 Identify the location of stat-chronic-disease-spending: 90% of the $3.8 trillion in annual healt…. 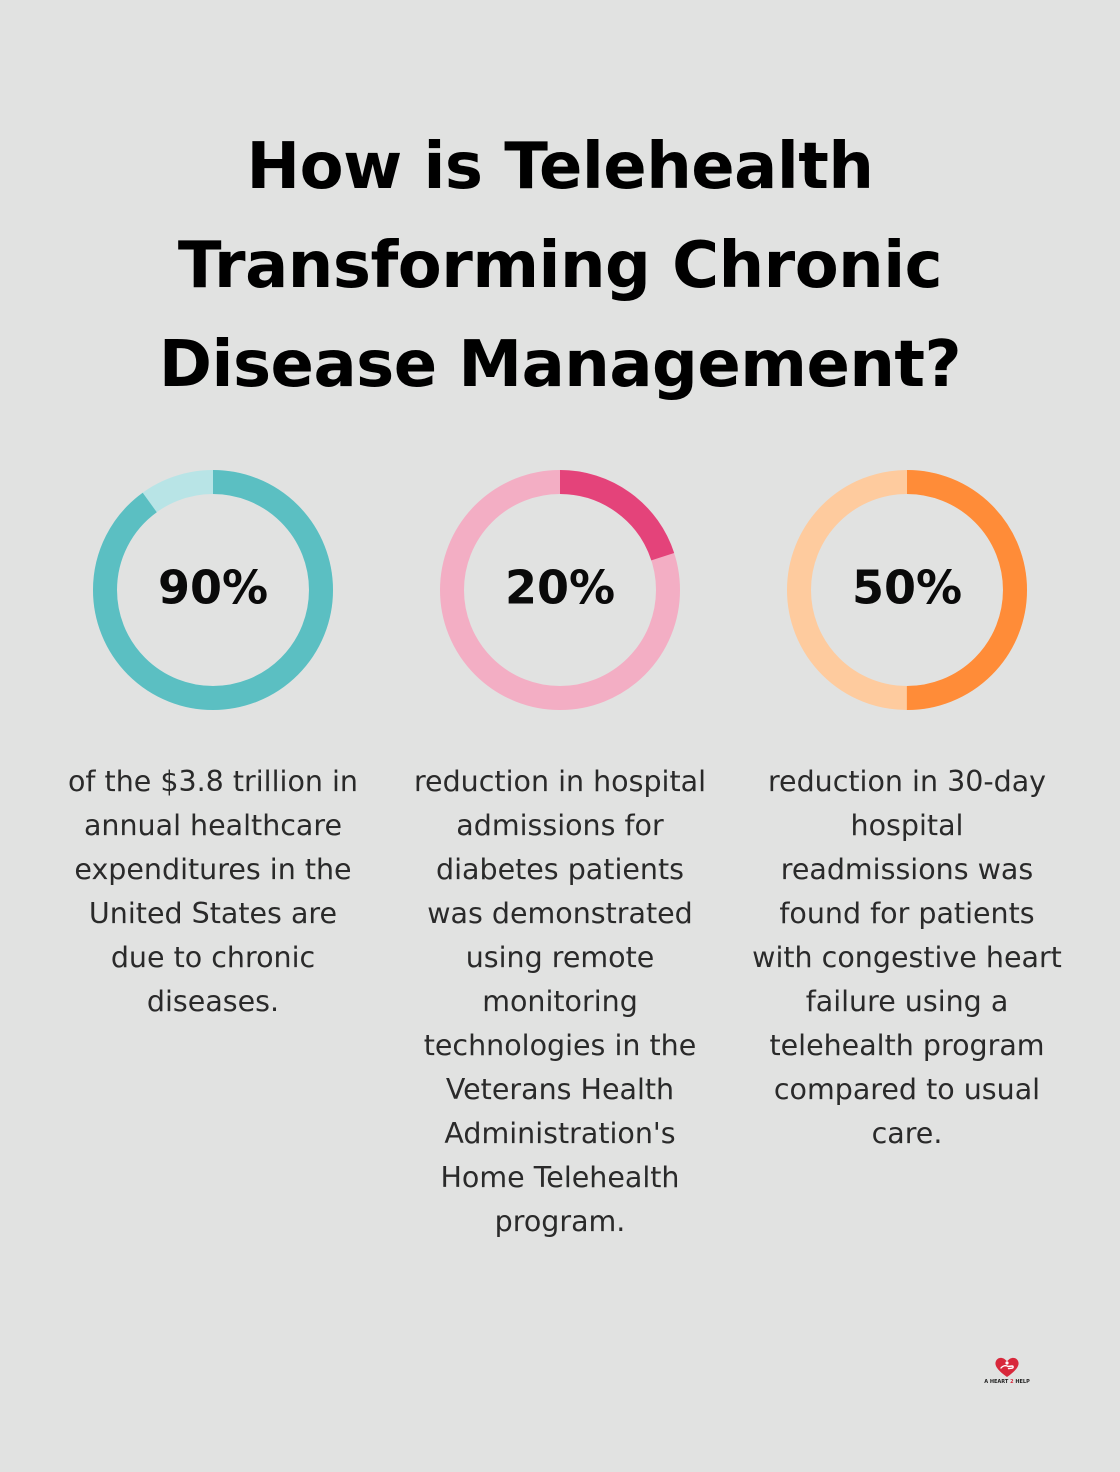
(213, 742).